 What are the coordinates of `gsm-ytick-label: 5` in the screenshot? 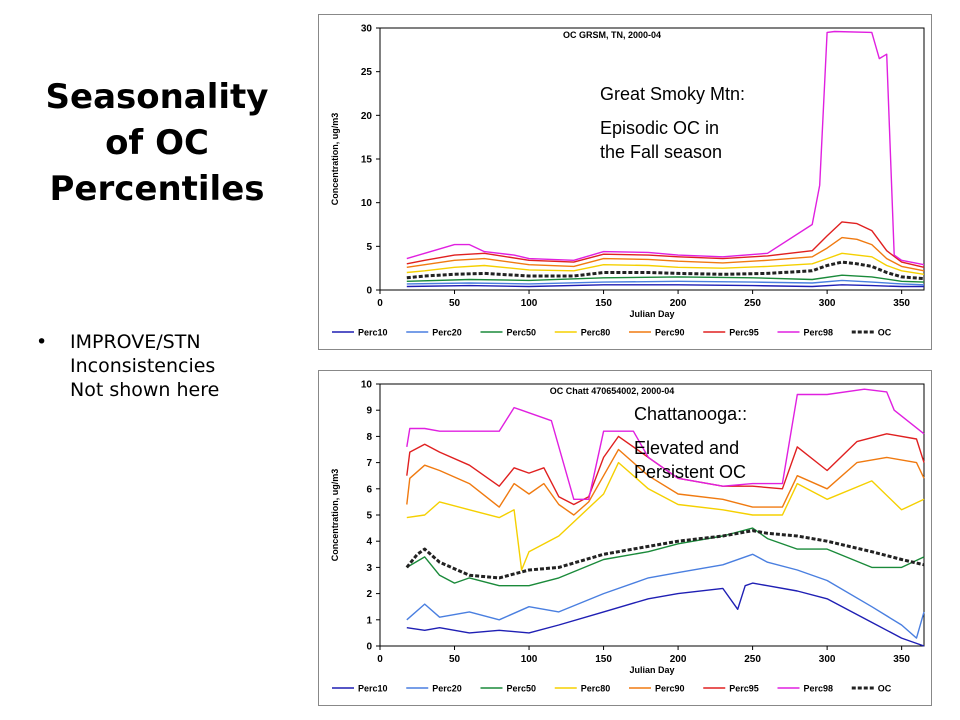 It's located at (369, 247).